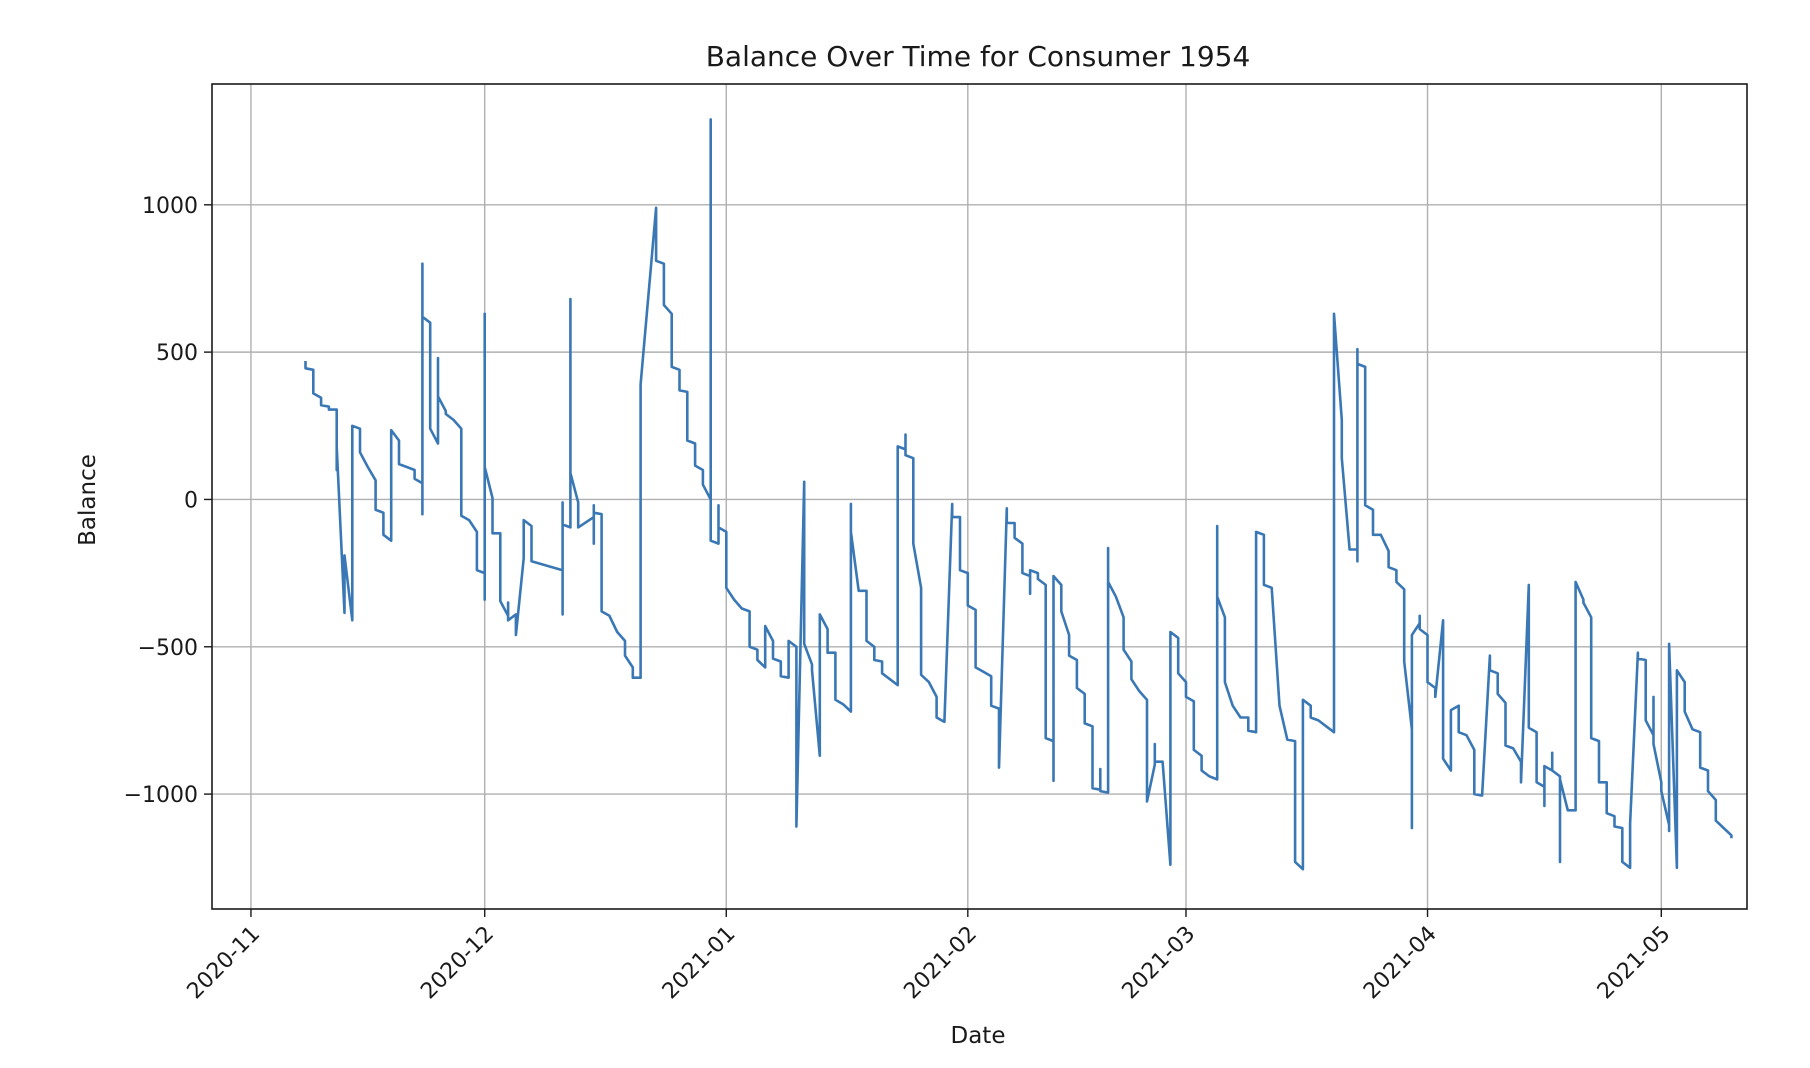  I want to click on y-axis-label: Balance, so click(88, 500).